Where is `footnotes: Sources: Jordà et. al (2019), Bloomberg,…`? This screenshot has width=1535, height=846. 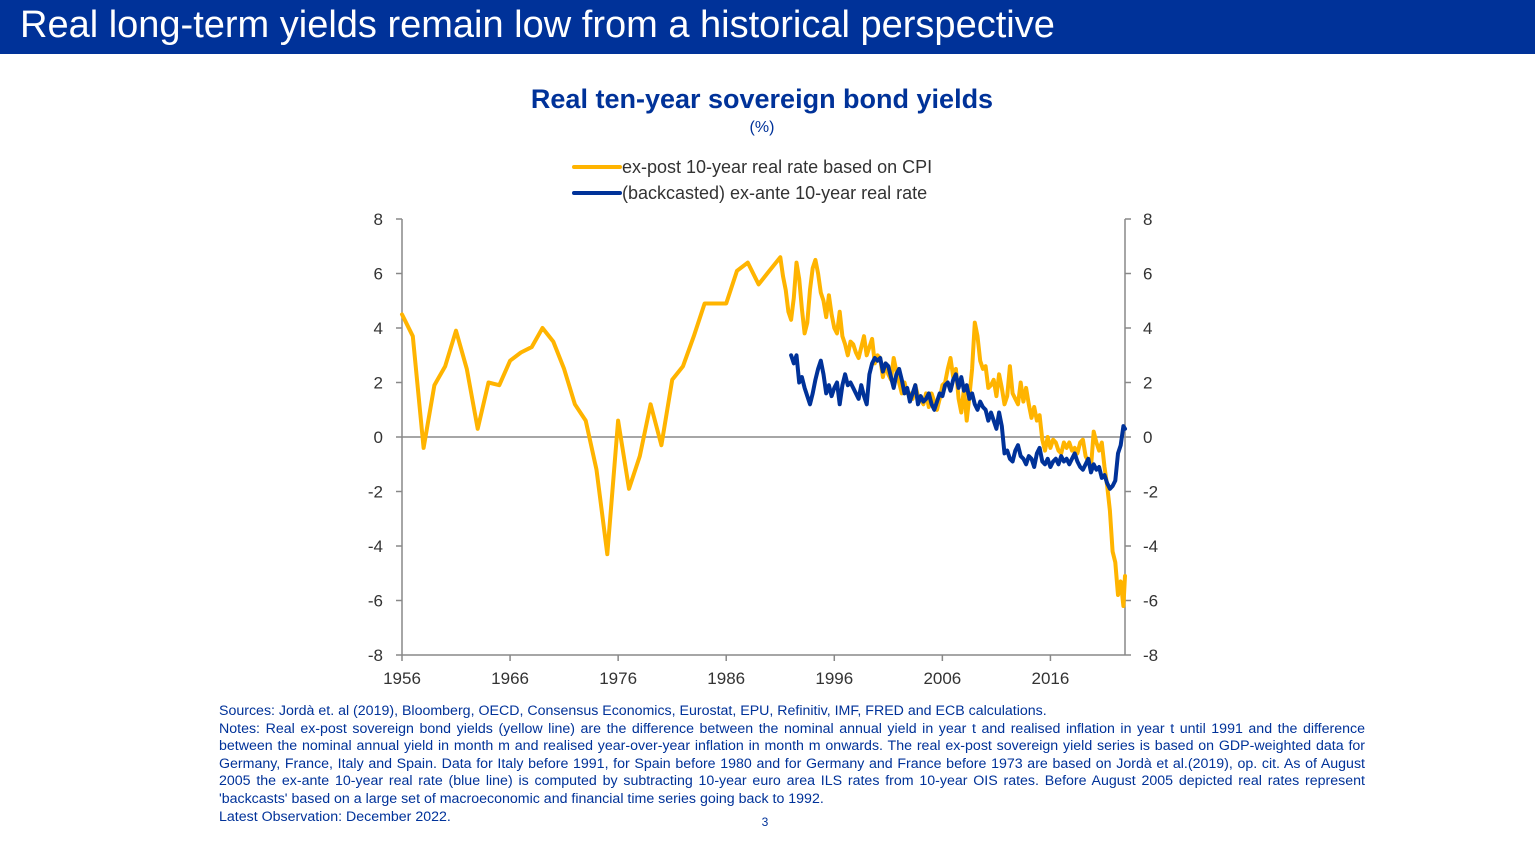
footnotes: Sources: Jordà et. al (2019), Bloomberg,… is located at coordinates (792, 764).